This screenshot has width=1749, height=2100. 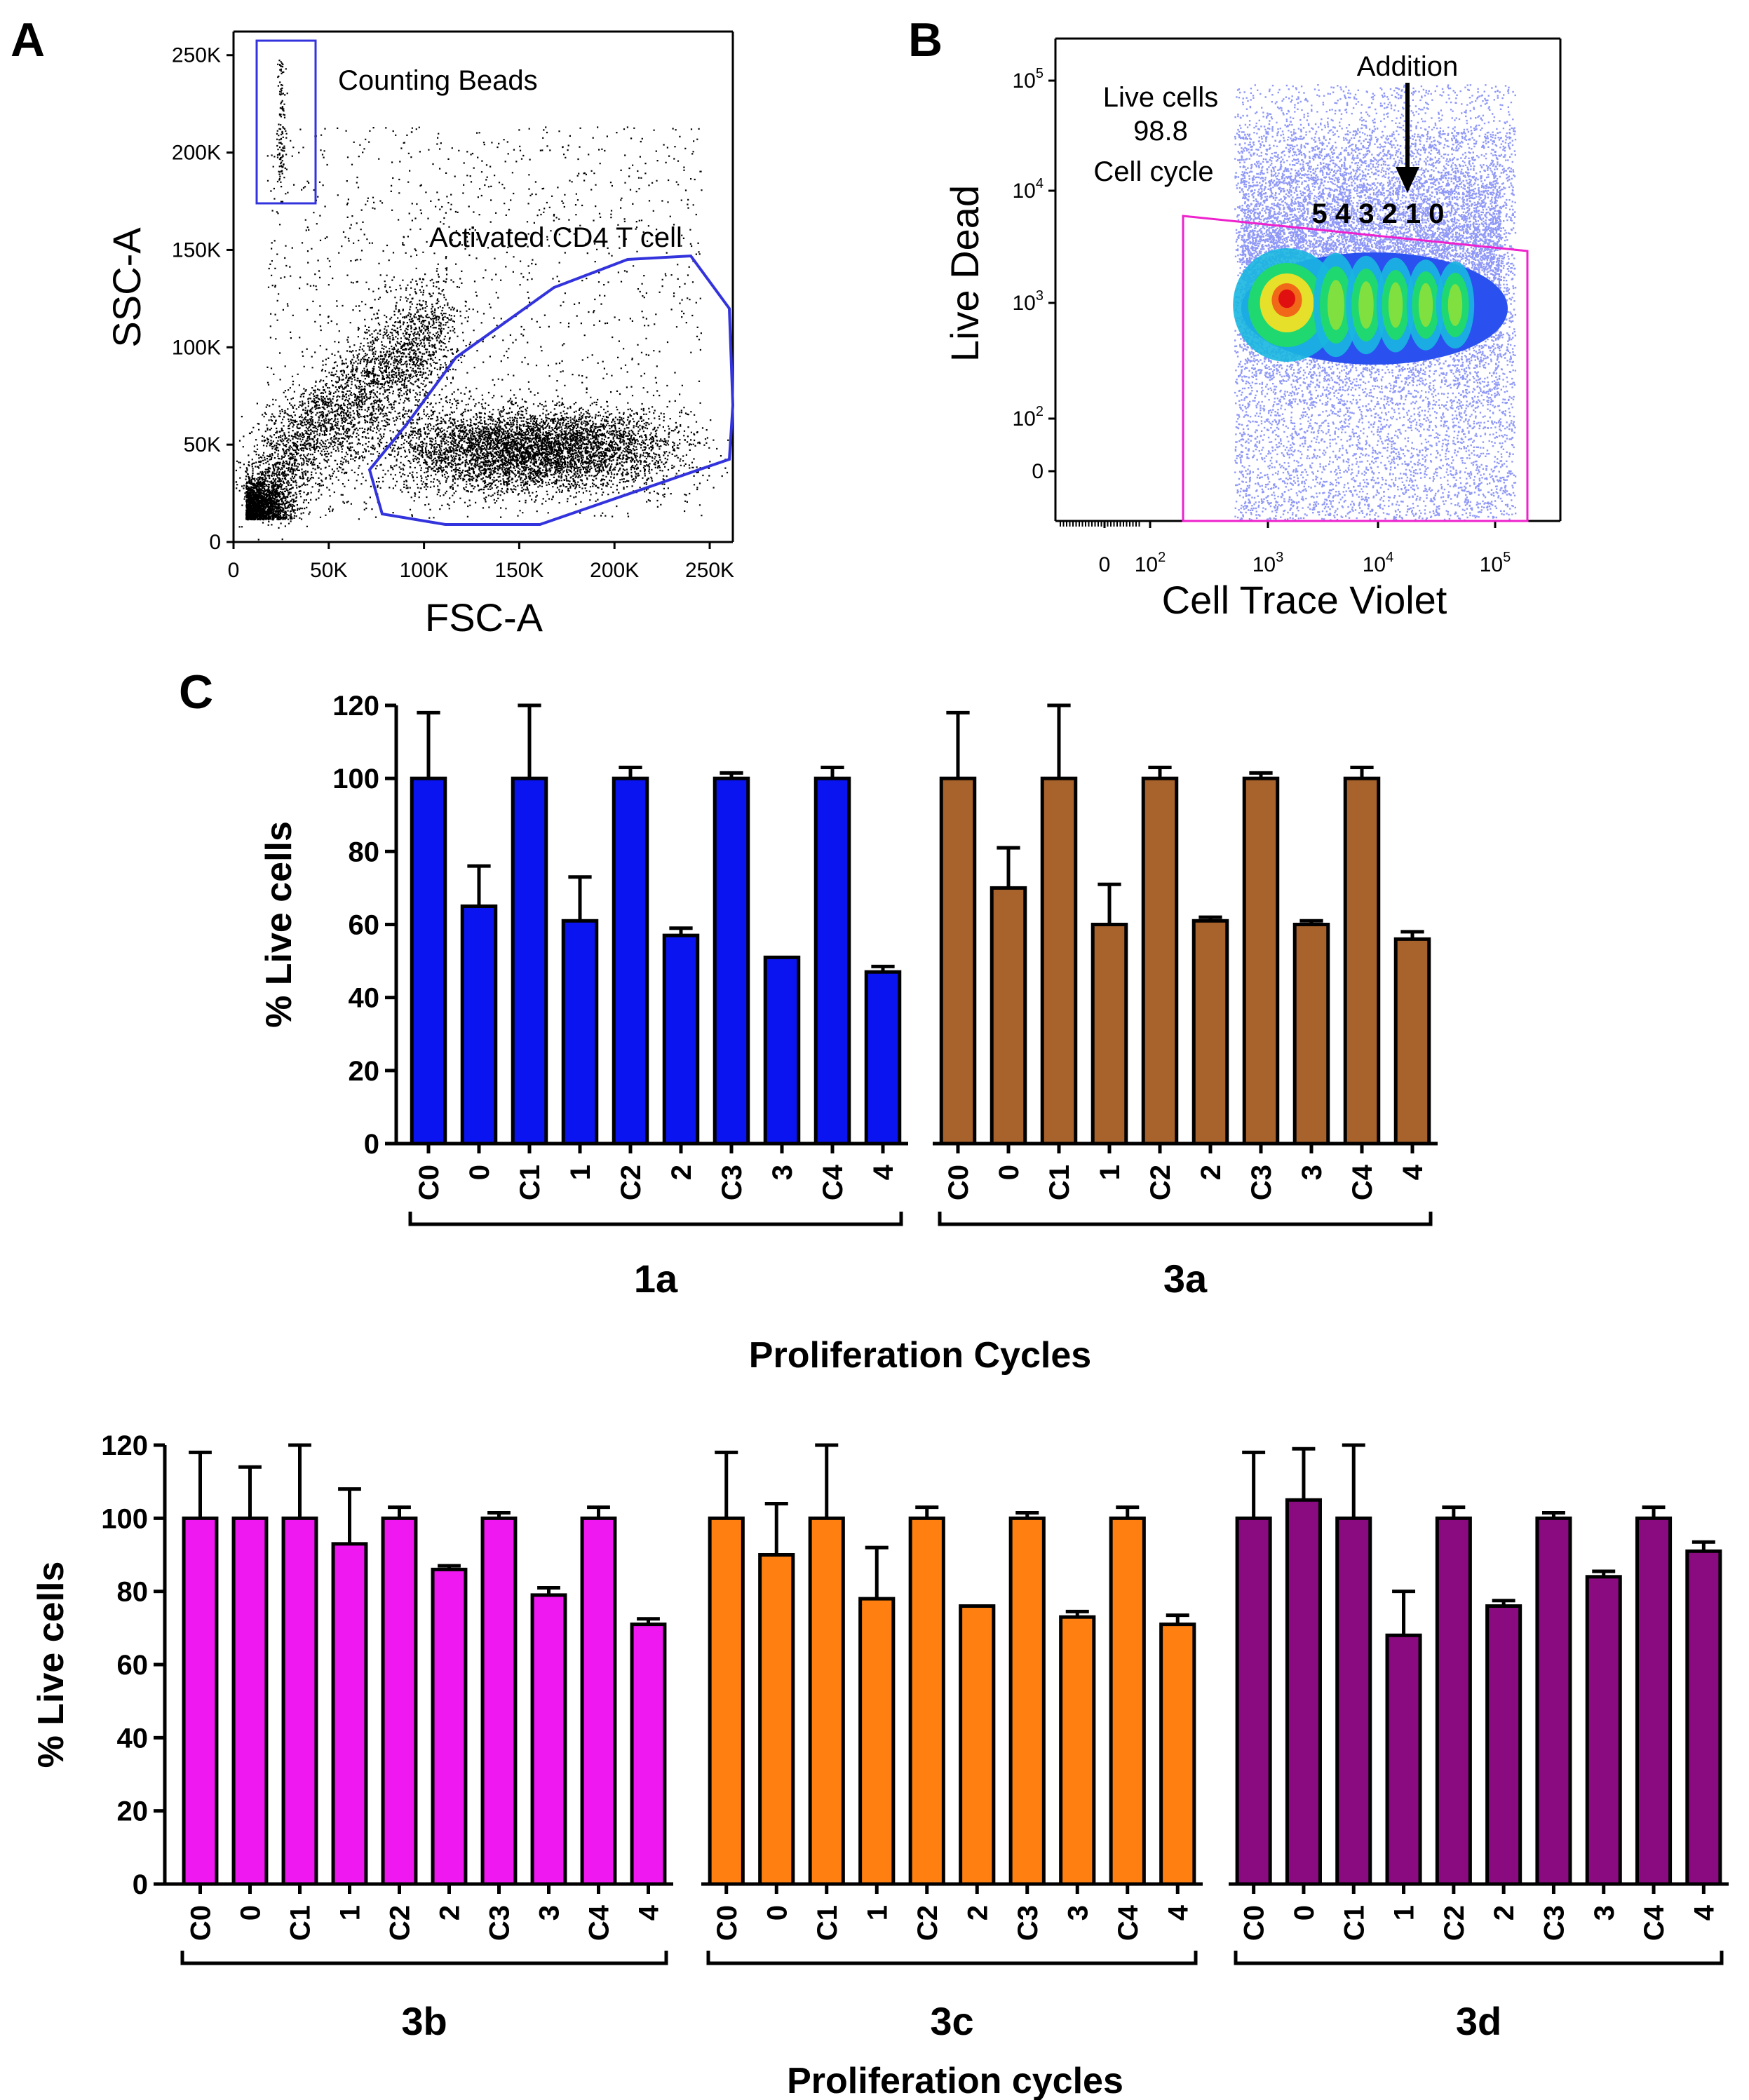 I want to click on chart-y-title: % Live cells, so click(x=51, y=1665).